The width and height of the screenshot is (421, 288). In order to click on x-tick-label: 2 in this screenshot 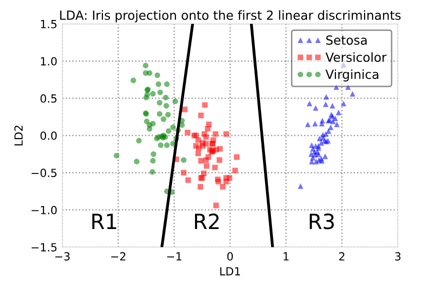, I will do `click(341, 256)`.